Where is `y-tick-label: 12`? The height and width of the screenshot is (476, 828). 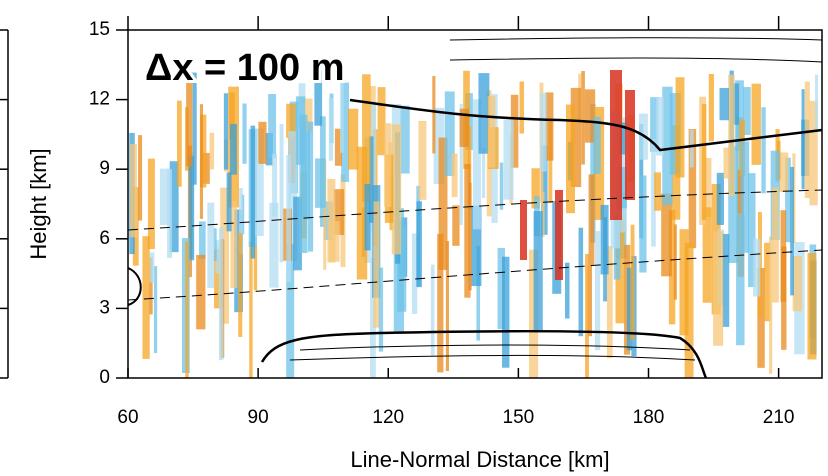
y-tick-label: 12 is located at coordinates (99, 99).